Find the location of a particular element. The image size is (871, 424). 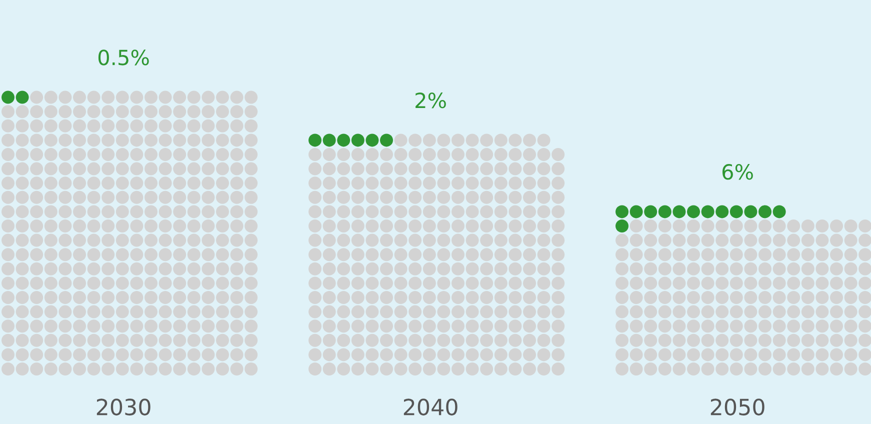

category-label: 2050 is located at coordinates (737, 407).